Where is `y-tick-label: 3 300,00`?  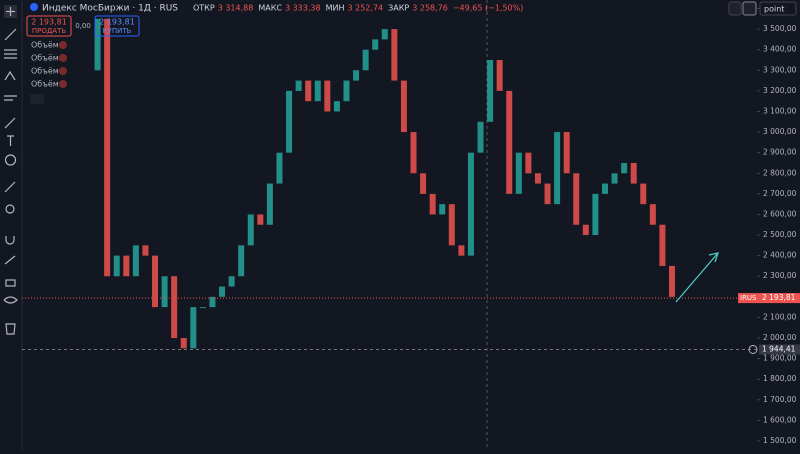 y-tick-label: 3 300,00 is located at coordinates (780, 69).